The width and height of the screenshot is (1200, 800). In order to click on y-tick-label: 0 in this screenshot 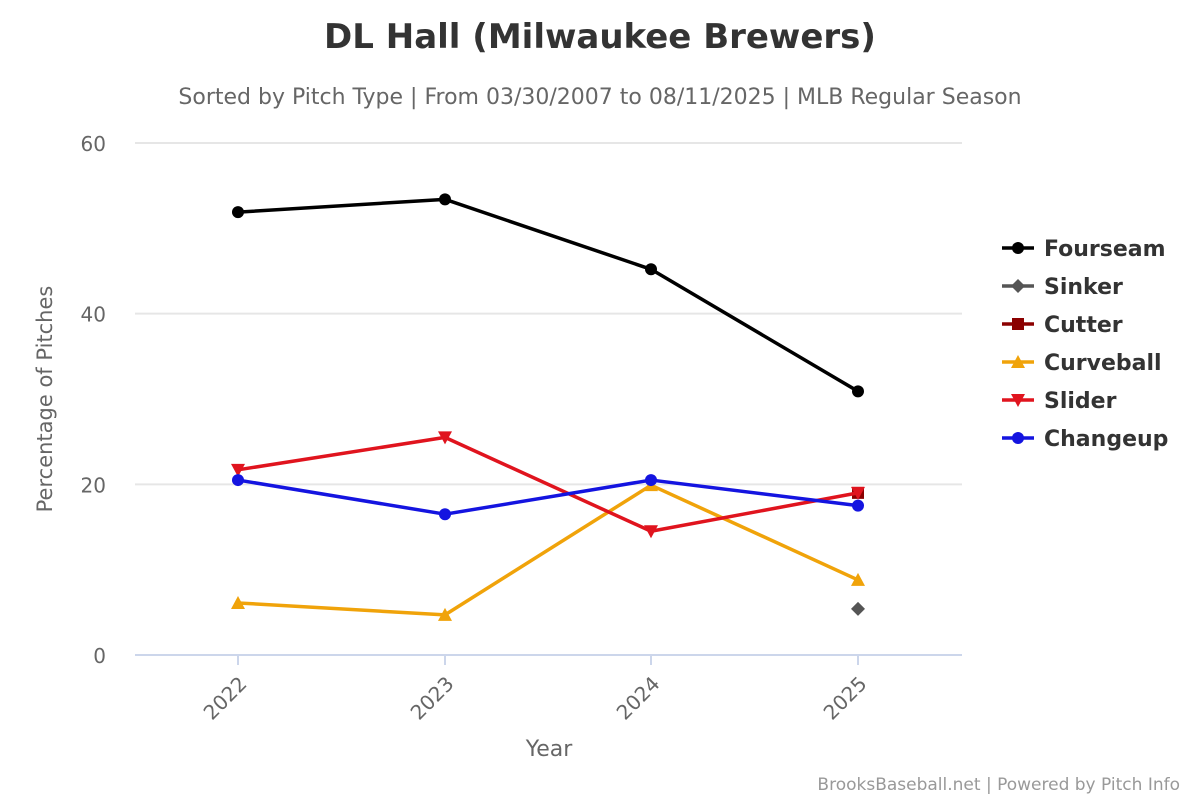, I will do `click(99, 656)`.